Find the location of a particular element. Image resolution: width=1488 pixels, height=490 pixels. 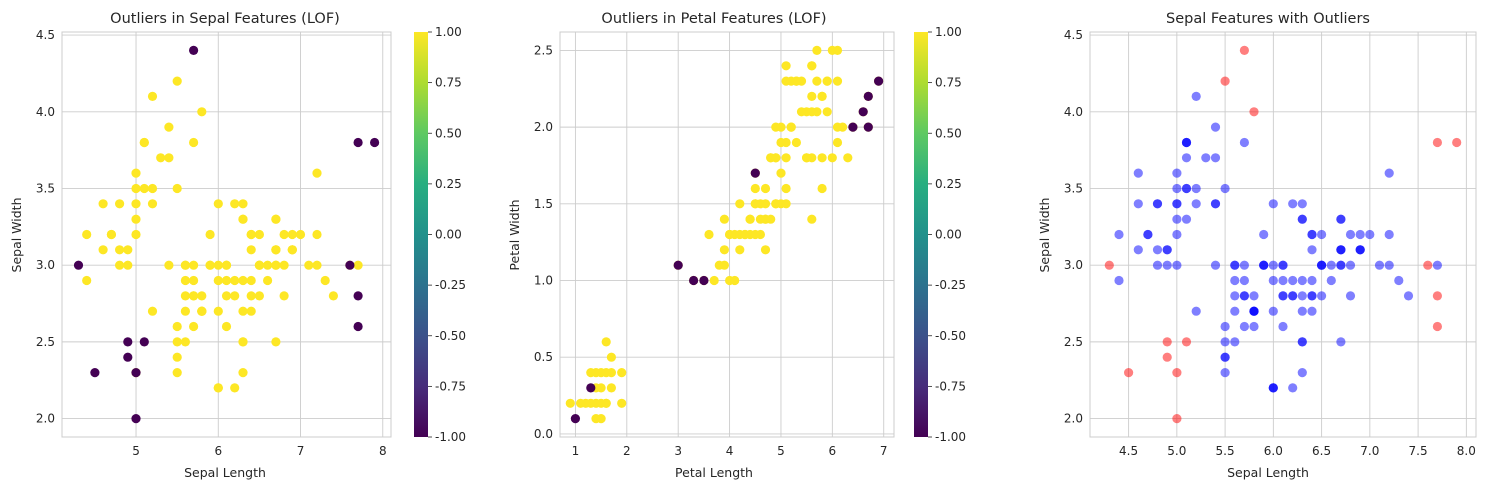

colorbar-gradient is located at coordinates (921, 234).